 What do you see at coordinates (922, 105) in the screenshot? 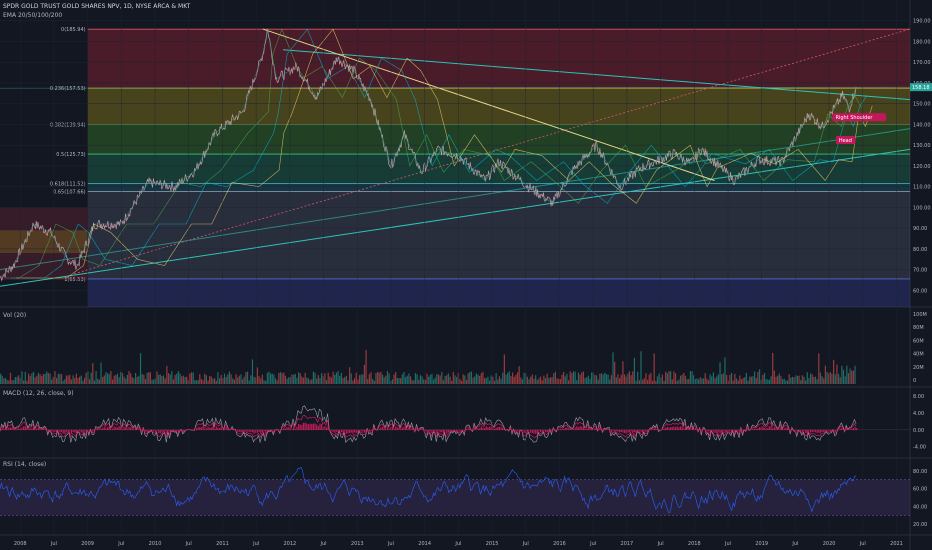
I see `price-tick-label: 150.00` at bounding box center [922, 105].